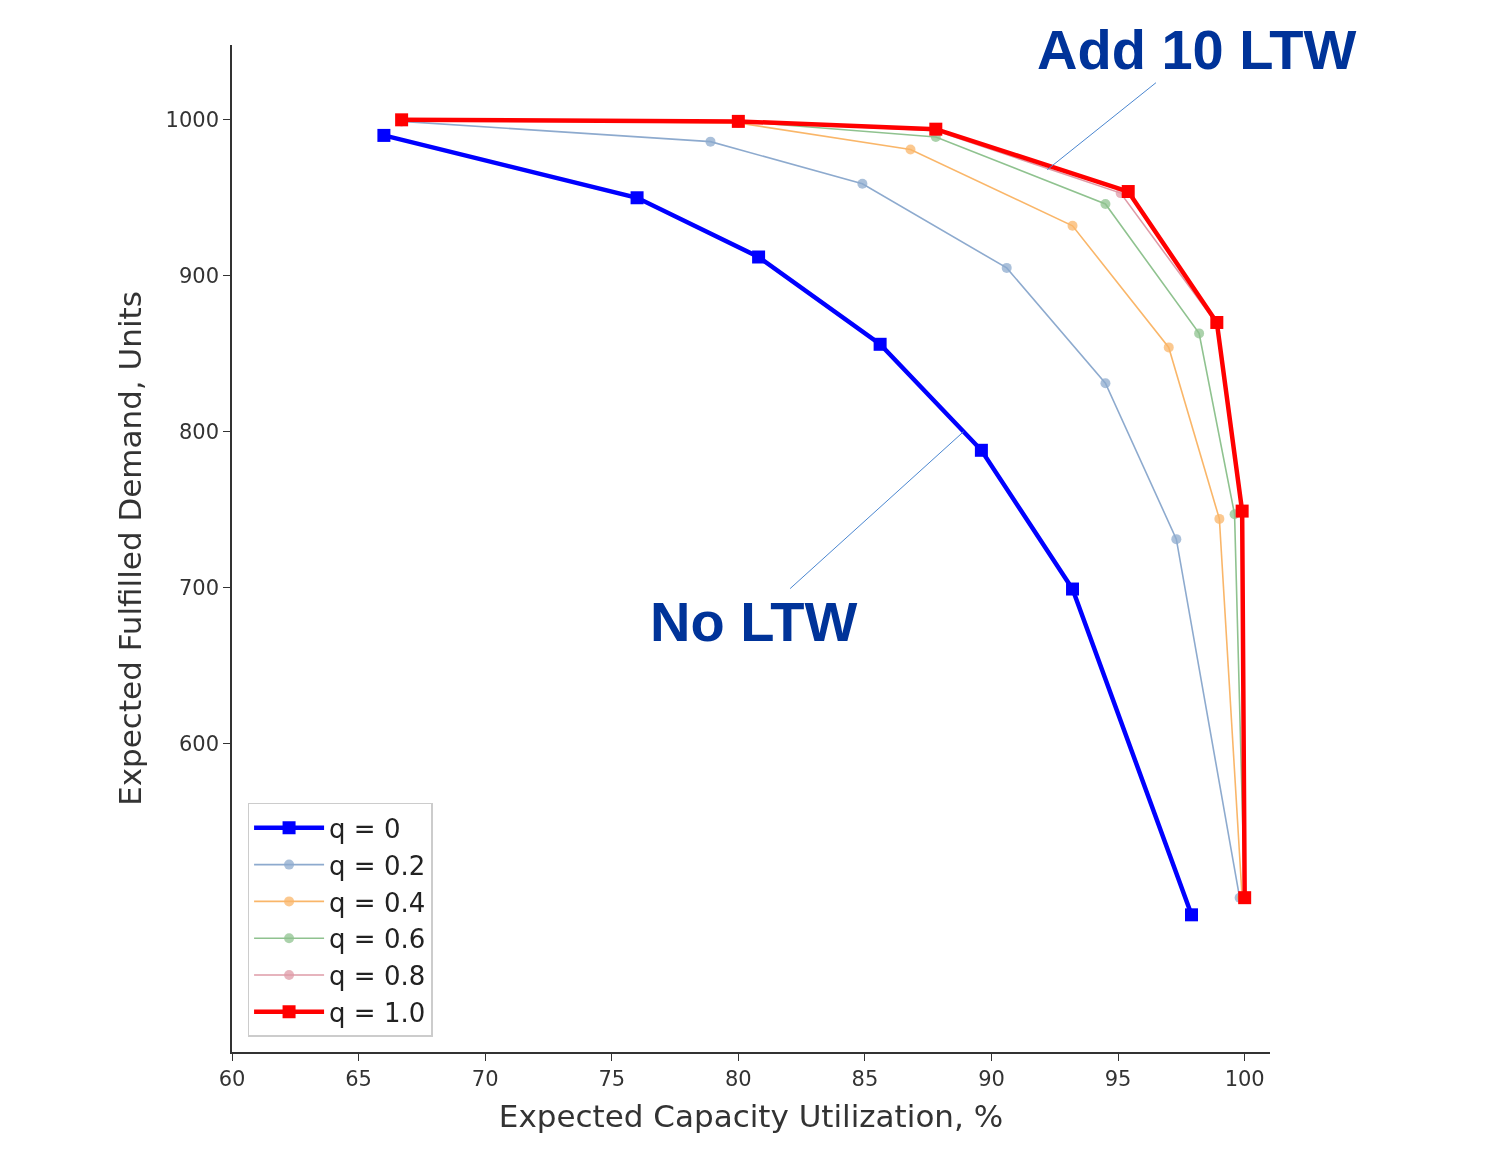 Image resolution: width=1507 pixels, height=1161 pixels. I want to click on x-tick-label: 65, so click(358, 1078).